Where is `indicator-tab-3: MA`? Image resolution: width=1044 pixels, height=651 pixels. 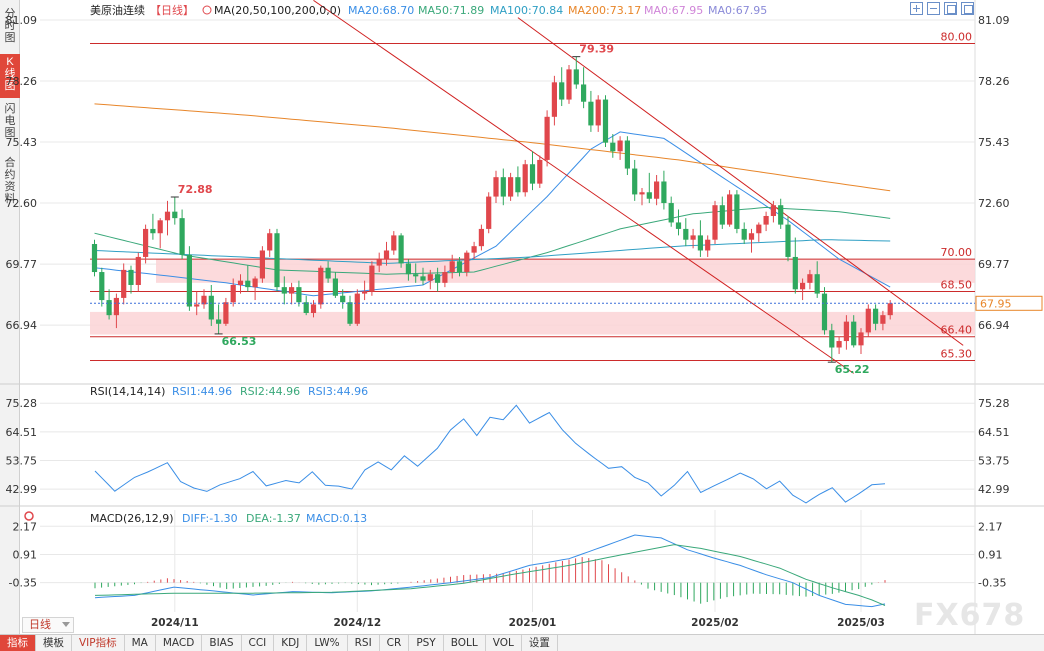
indicator-tab-3: MA is located at coordinates (140, 643).